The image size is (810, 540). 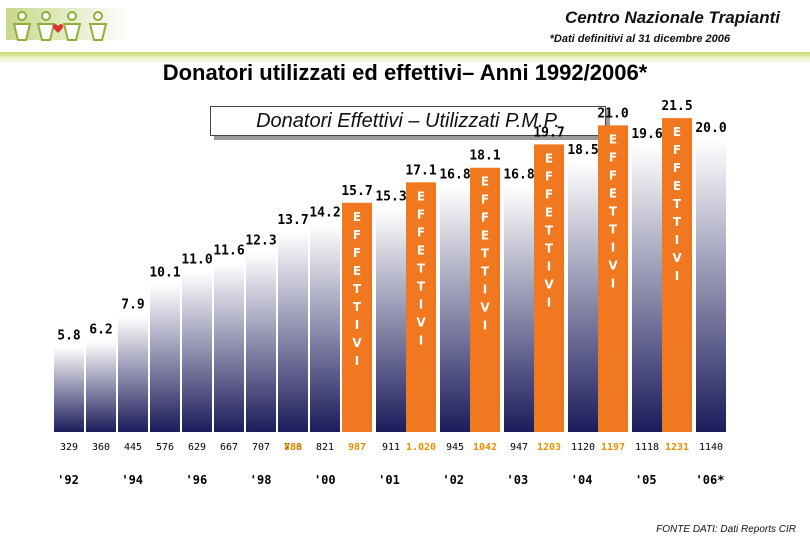 I want to click on bar-utilizzati-1997, so click(x=229, y=347).